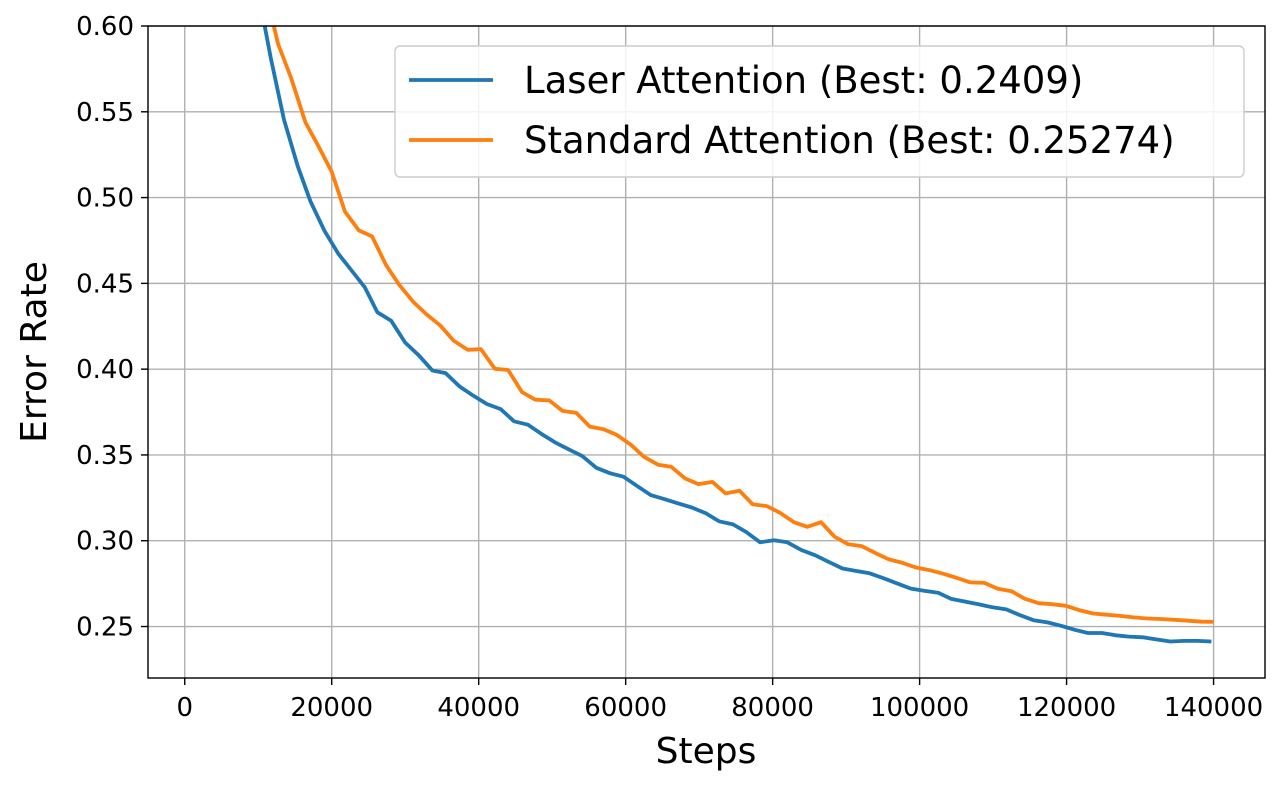 Image resolution: width=1288 pixels, height=786 pixels. What do you see at coordinates (919, 708) in the screenshot?
I see `x-tick-label: 100000` at bounding box center [919, 708].